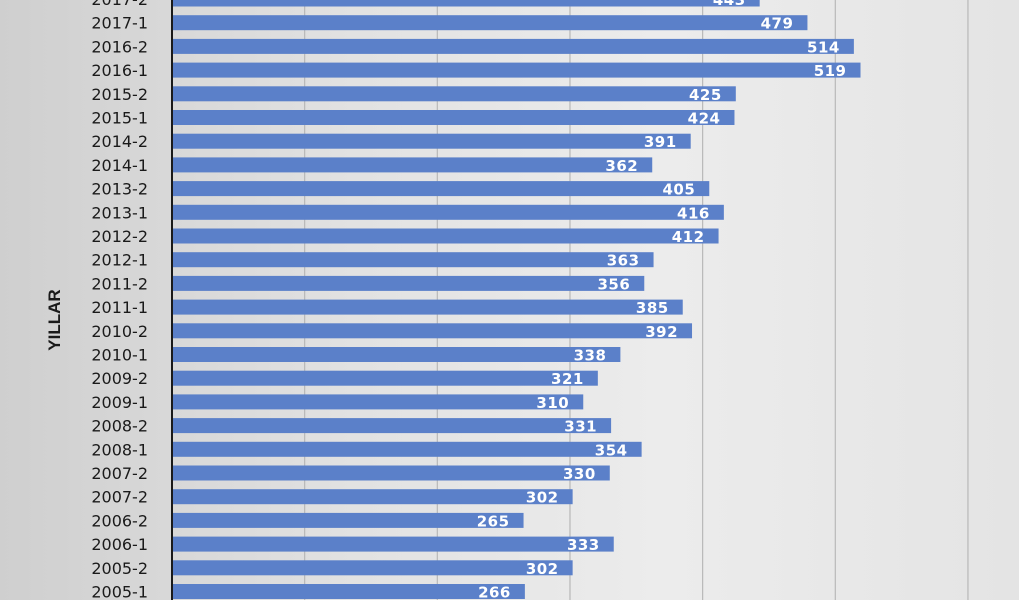 The image size is (1019, 600). I want to click on category-label: 2011-1, so click(119, 307).